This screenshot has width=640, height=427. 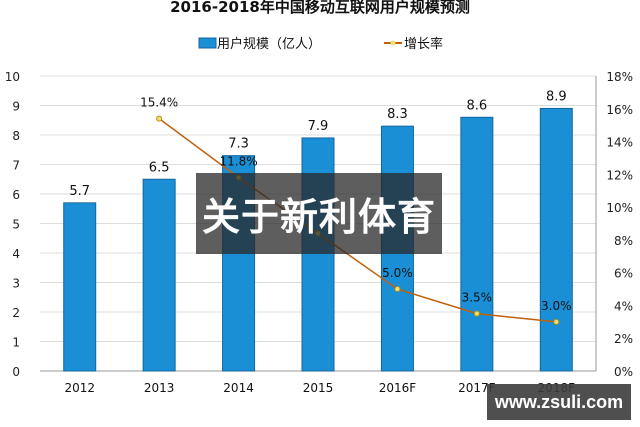 What do you see at coordinates (556, 96) in the screenshot?
I see `bar-value-label: 8.9` at bounding box center [556, 96].